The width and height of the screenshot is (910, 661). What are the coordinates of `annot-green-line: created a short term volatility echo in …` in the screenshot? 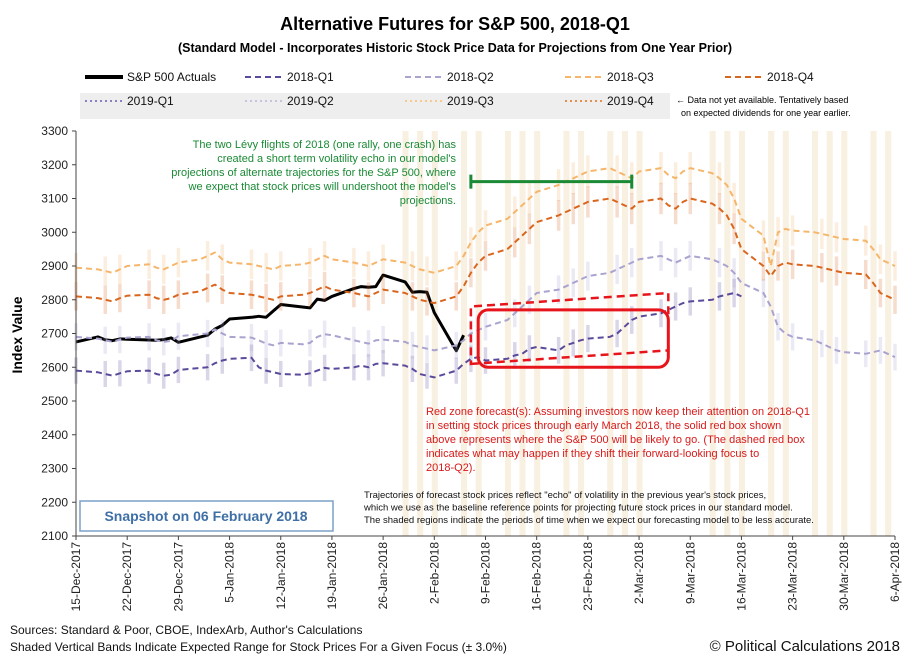 It's located at (336, 159).